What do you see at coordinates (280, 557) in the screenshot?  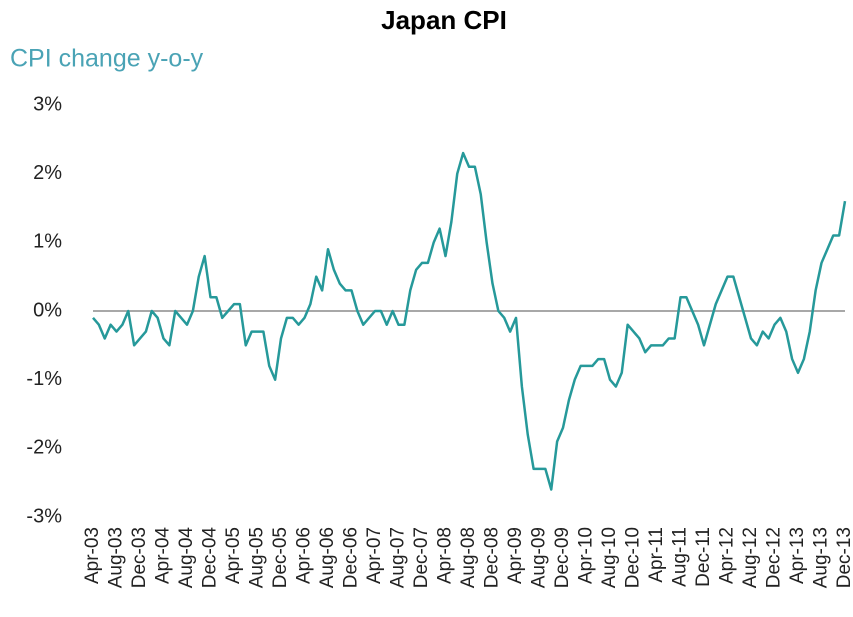 I see `x-tick-label: Dec-05` at bounding box center [280, 557].